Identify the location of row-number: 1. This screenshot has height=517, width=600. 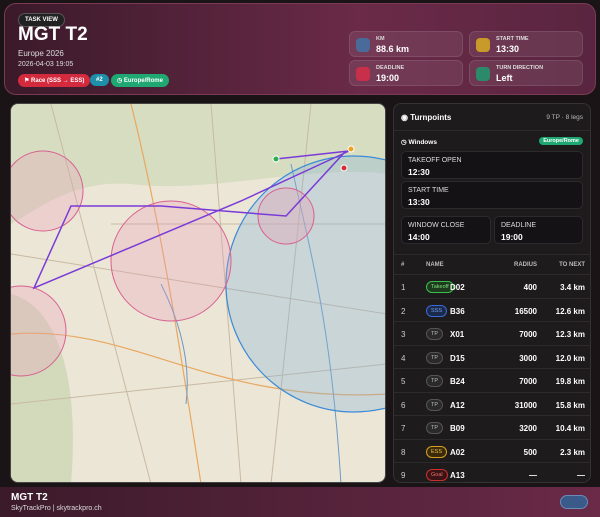
(403, 287).